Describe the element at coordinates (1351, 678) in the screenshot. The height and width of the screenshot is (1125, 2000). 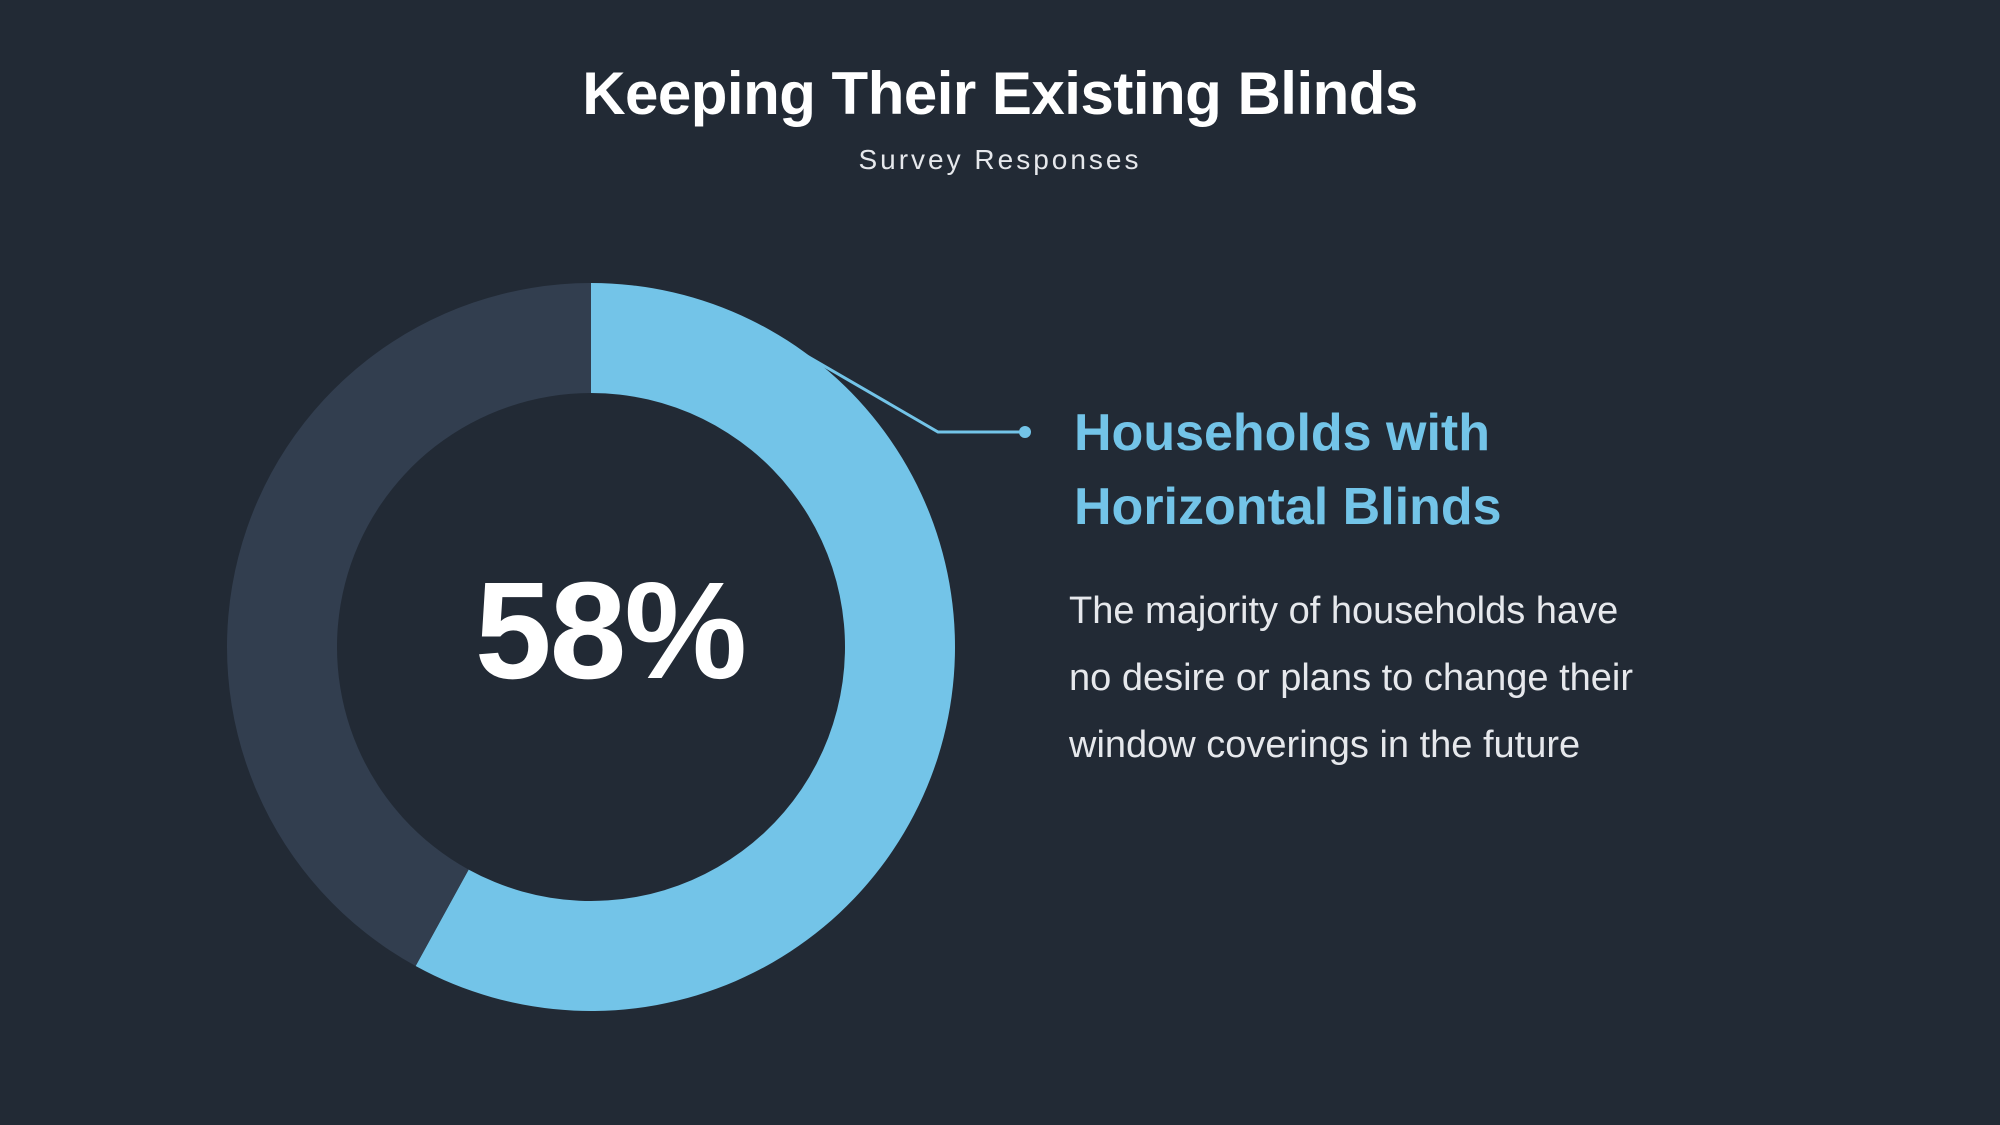
I see `callout-body-line-2: no desire or plans to change their` at that location.